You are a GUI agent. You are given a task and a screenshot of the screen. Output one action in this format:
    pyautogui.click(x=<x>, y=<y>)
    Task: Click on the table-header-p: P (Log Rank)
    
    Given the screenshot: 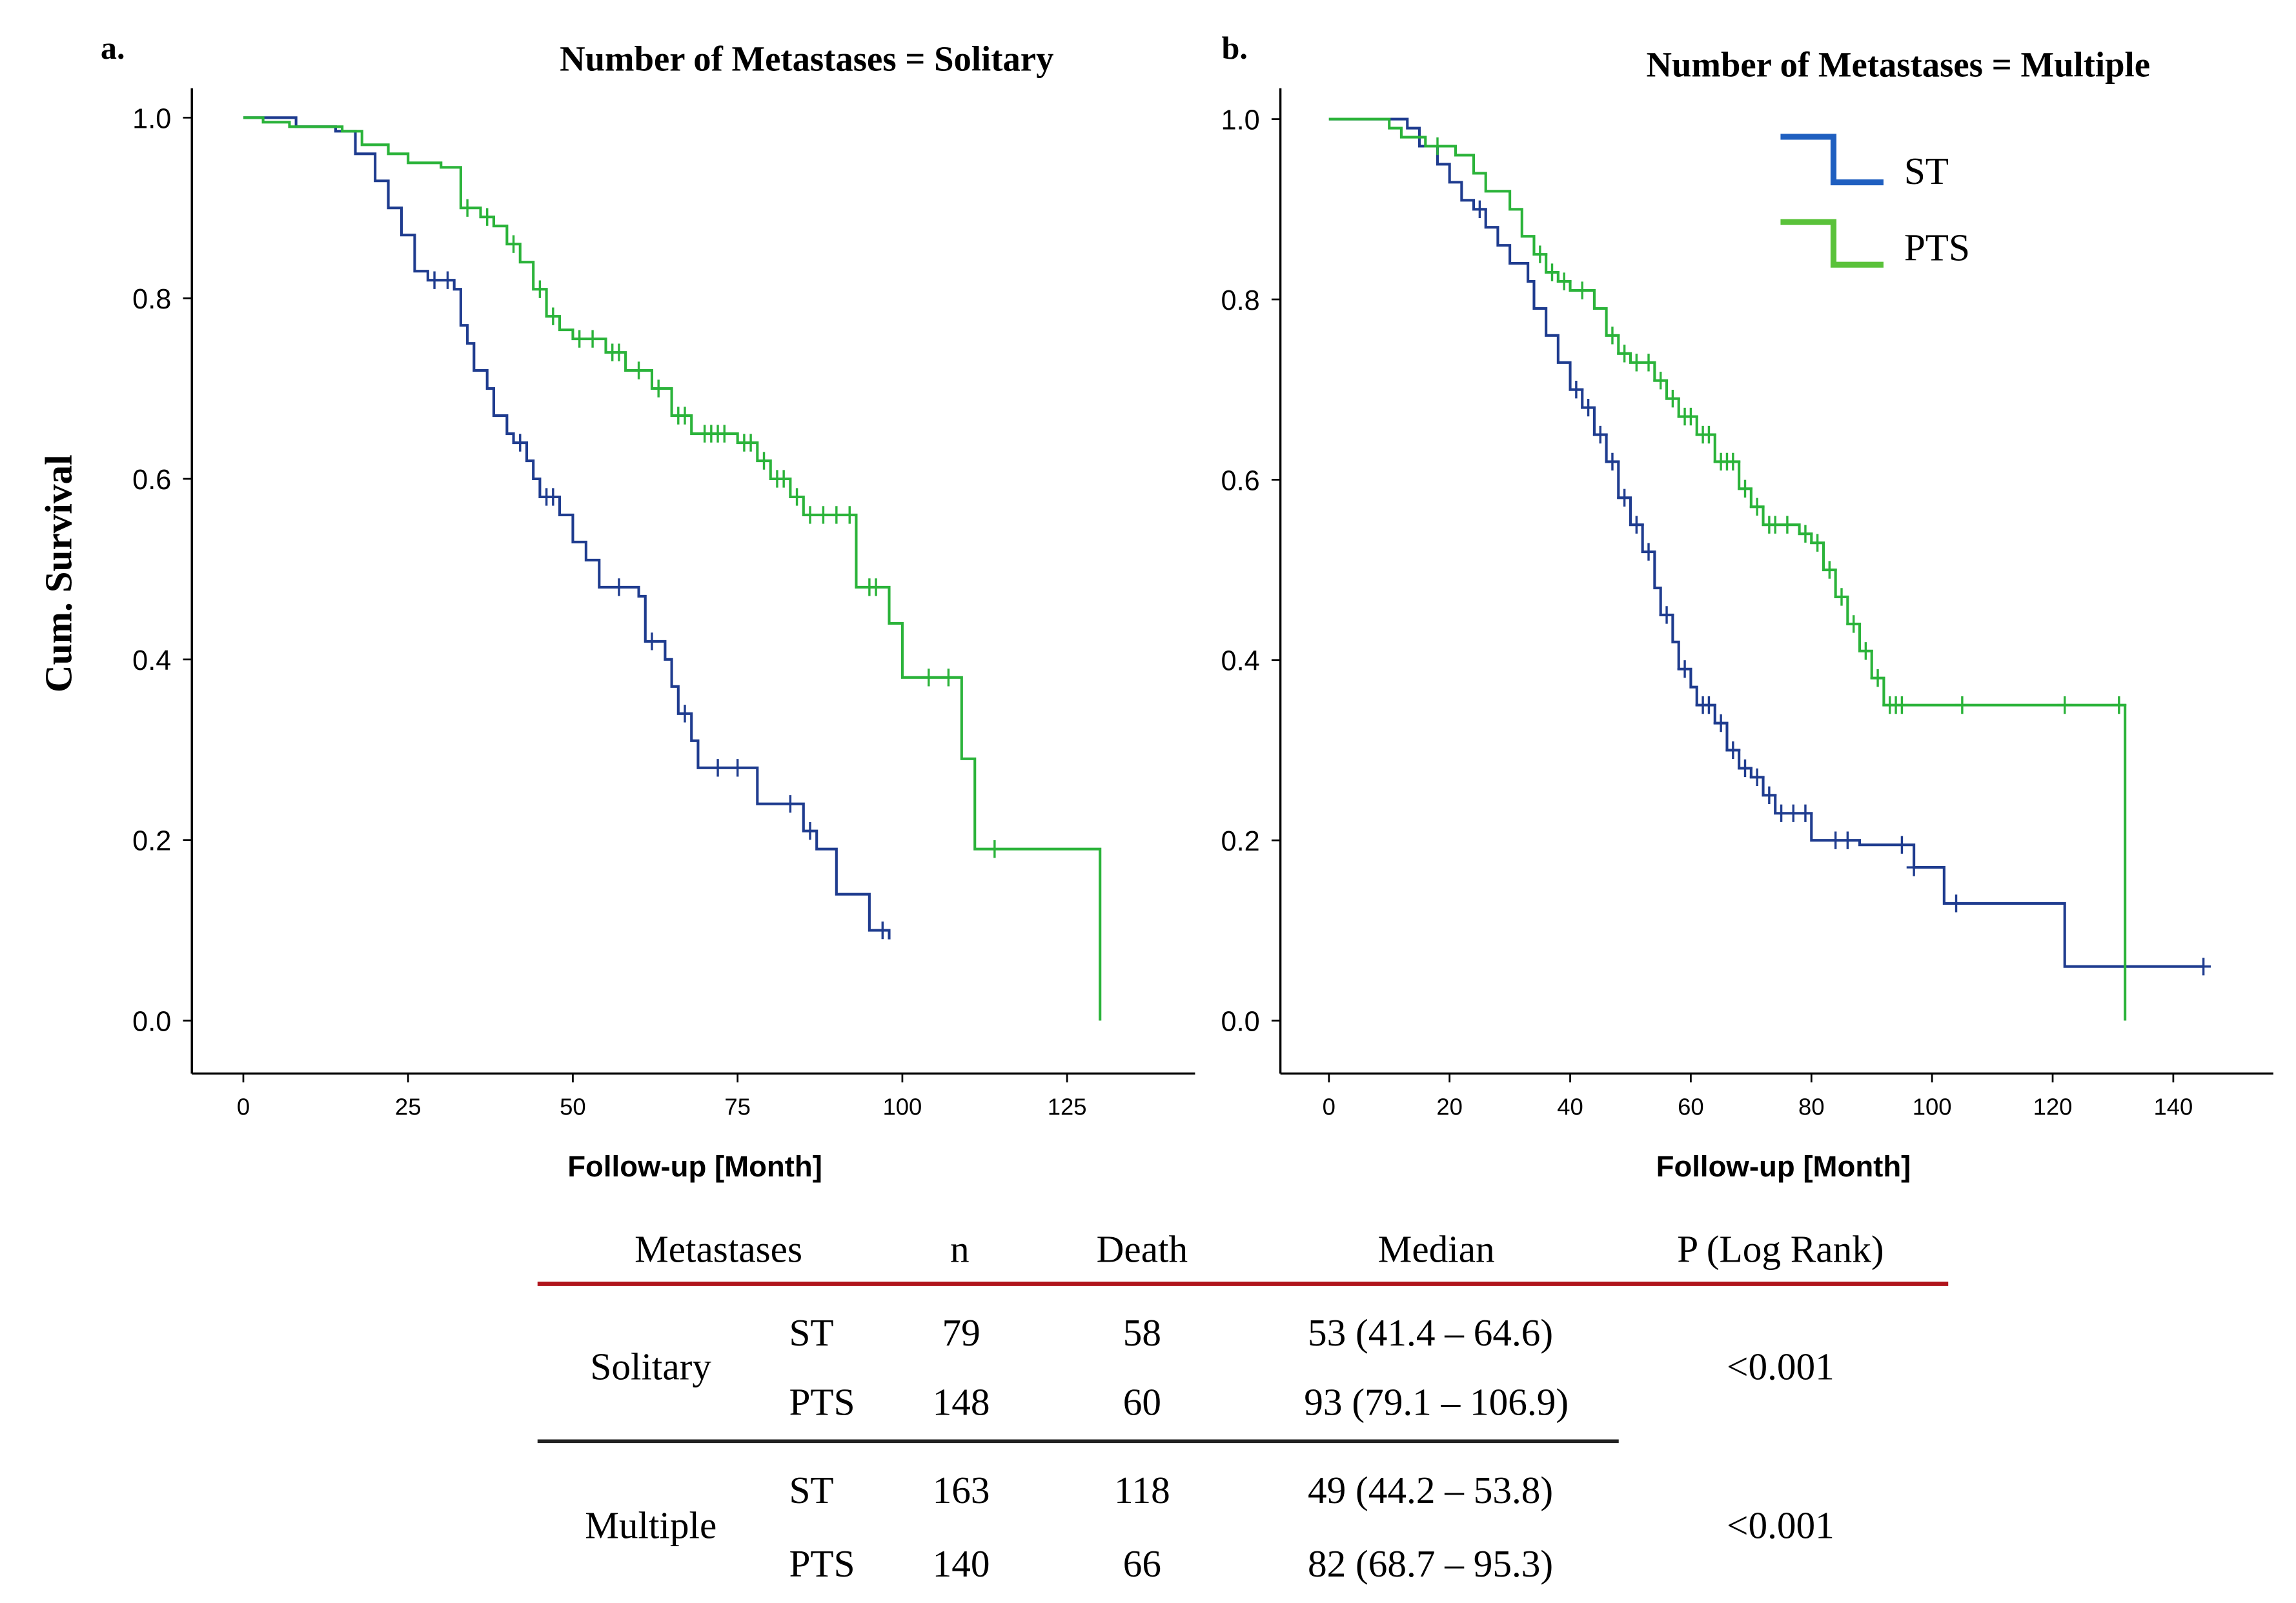 What is the action you would take?
    pyautogui.click(x=1780, y=1248)
    